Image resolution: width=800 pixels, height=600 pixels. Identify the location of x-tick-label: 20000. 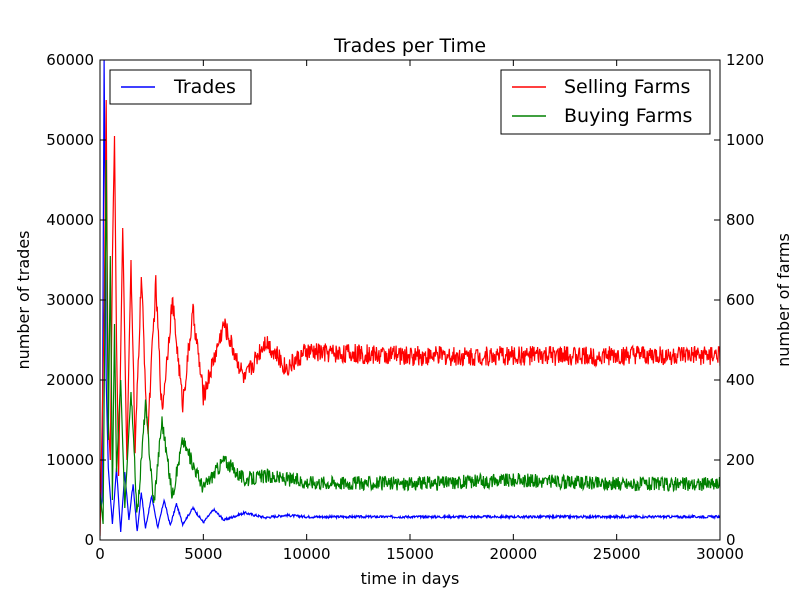
(513, 554).